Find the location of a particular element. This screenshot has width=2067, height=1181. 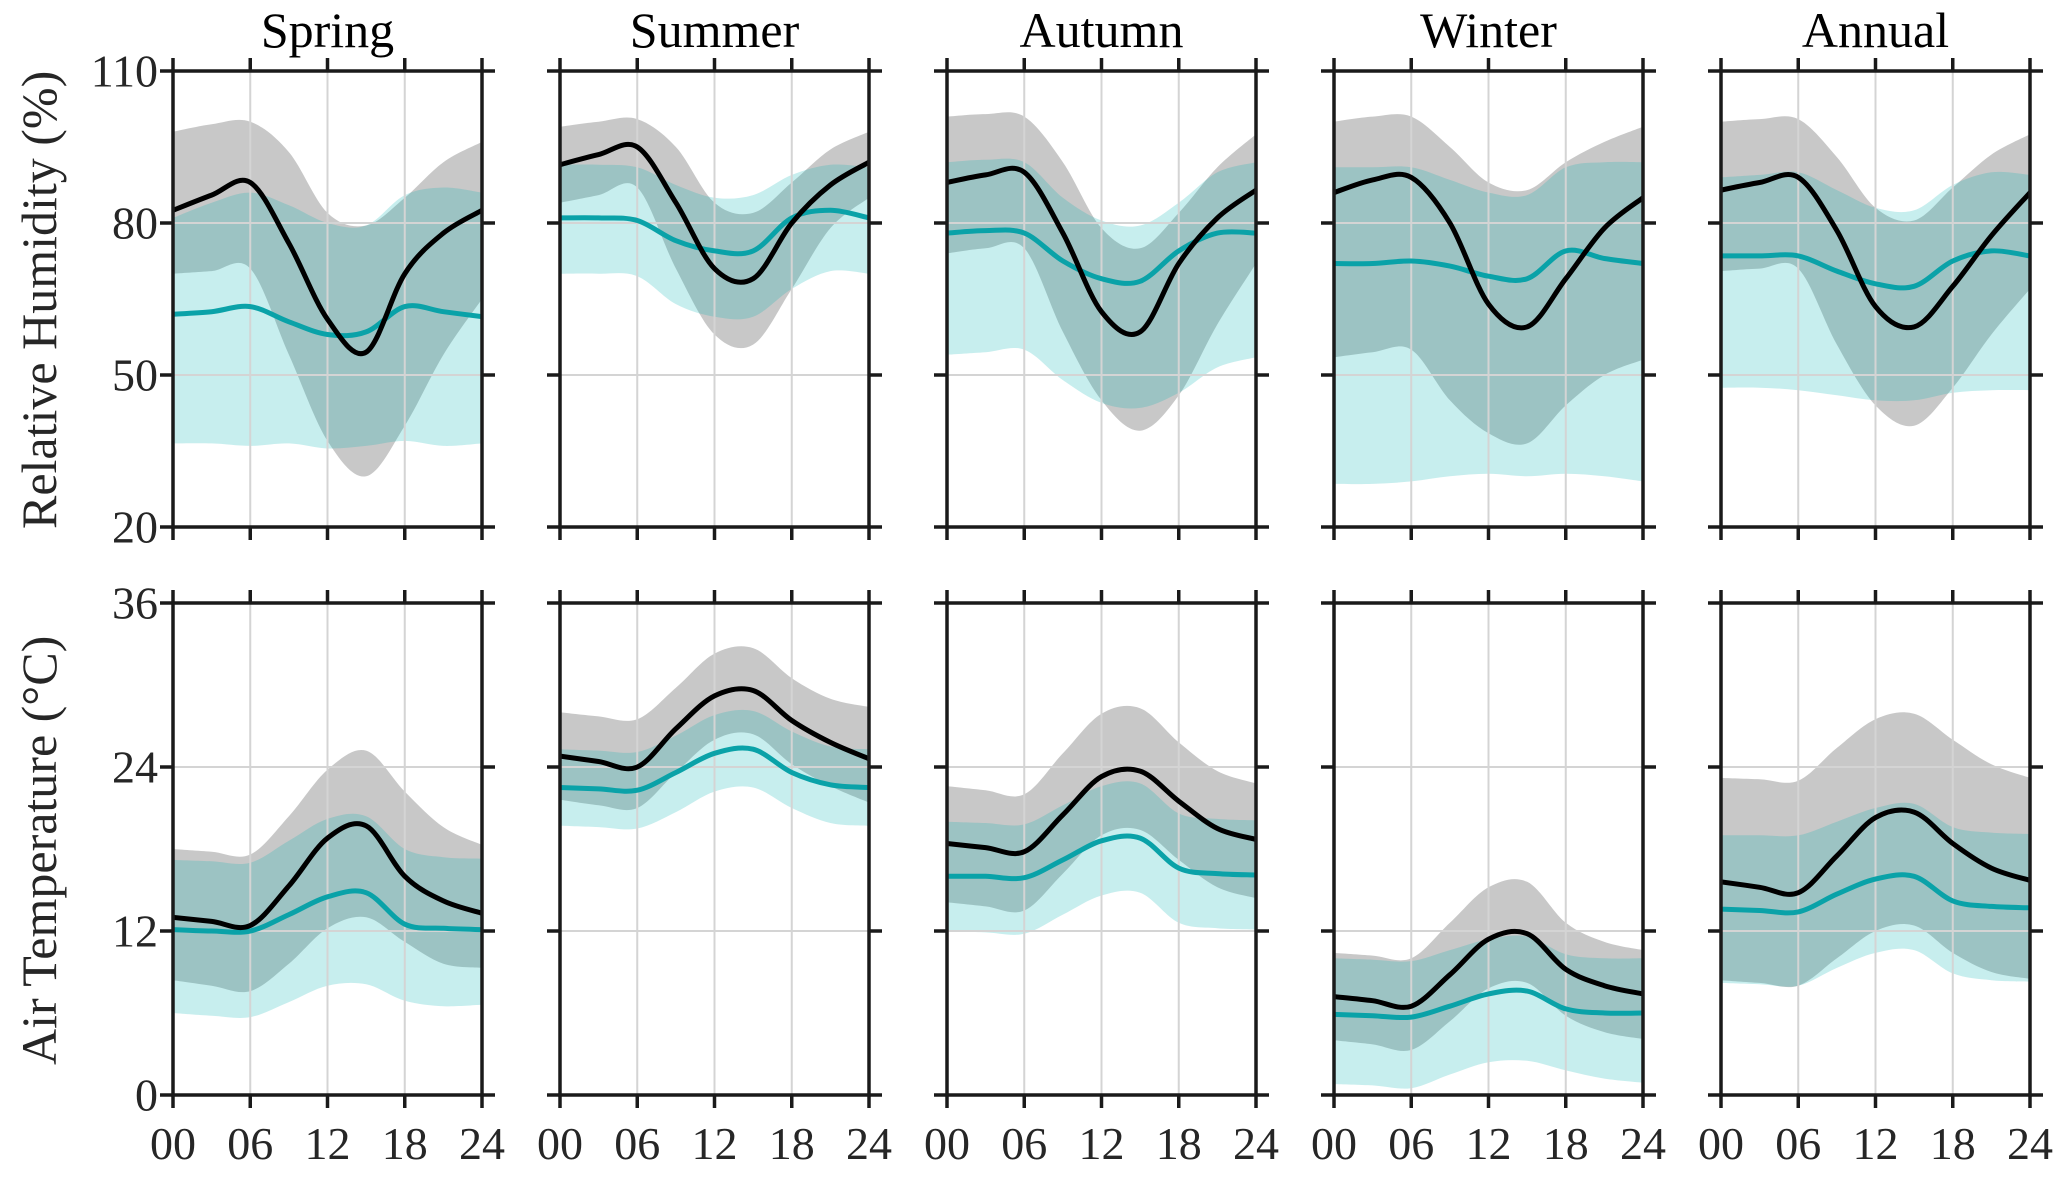

y-tick-label: 12 is located at coordinates (135, 931).